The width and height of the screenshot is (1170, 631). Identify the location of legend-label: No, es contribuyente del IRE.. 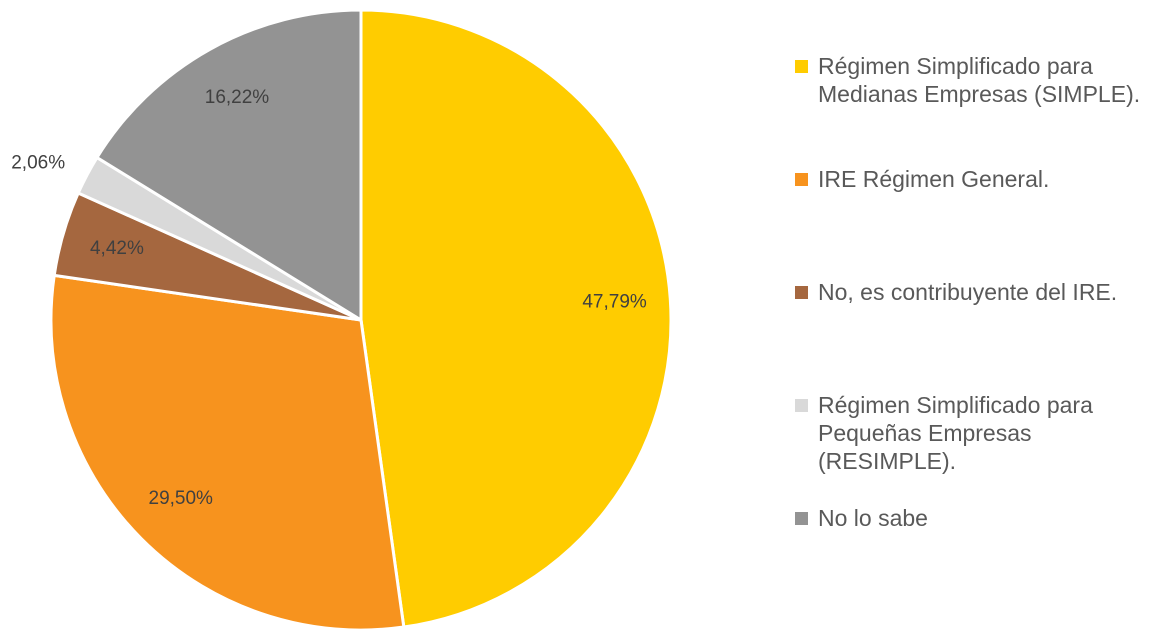
(968, 292).